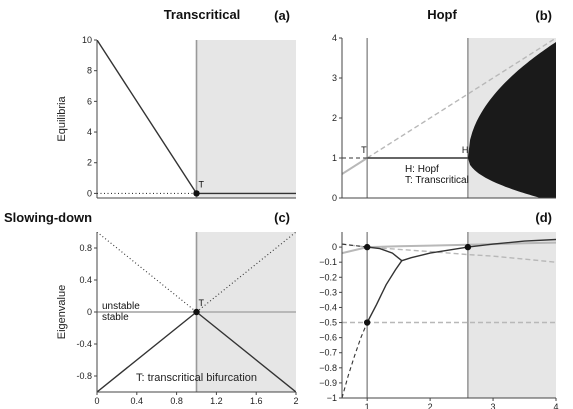 The image size is (573, 409). I want to click on x-tick-label: 0, so click(96, 401).